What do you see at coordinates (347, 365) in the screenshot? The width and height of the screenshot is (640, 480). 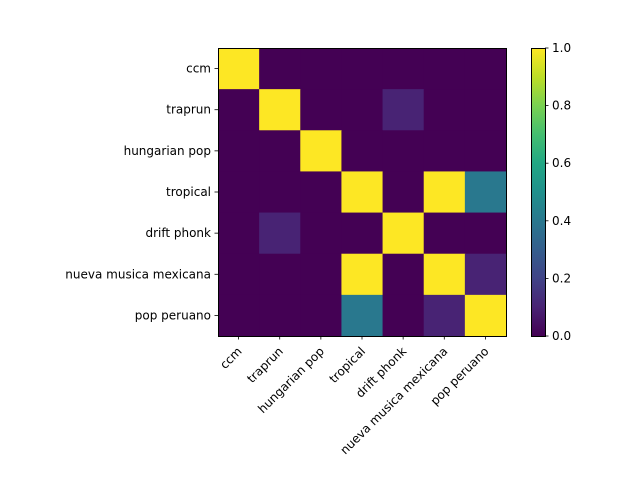 I see `x-tick-label: tropical` at bounding box center [347, 365].